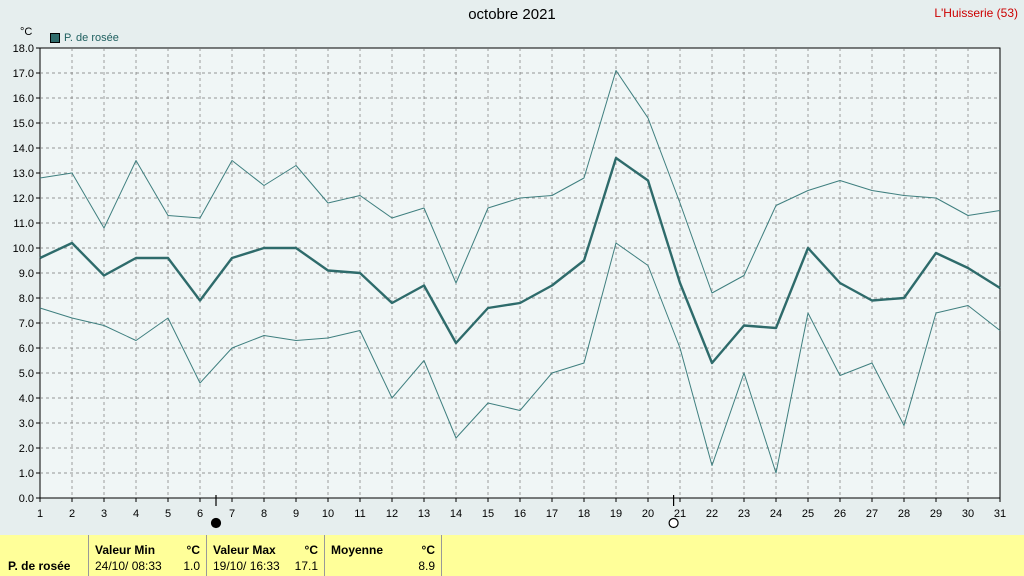  What do you see at coordinates (264, 514) in the screenshot?
I see `x-tick-label: 8` at bounding box center [264, 514].